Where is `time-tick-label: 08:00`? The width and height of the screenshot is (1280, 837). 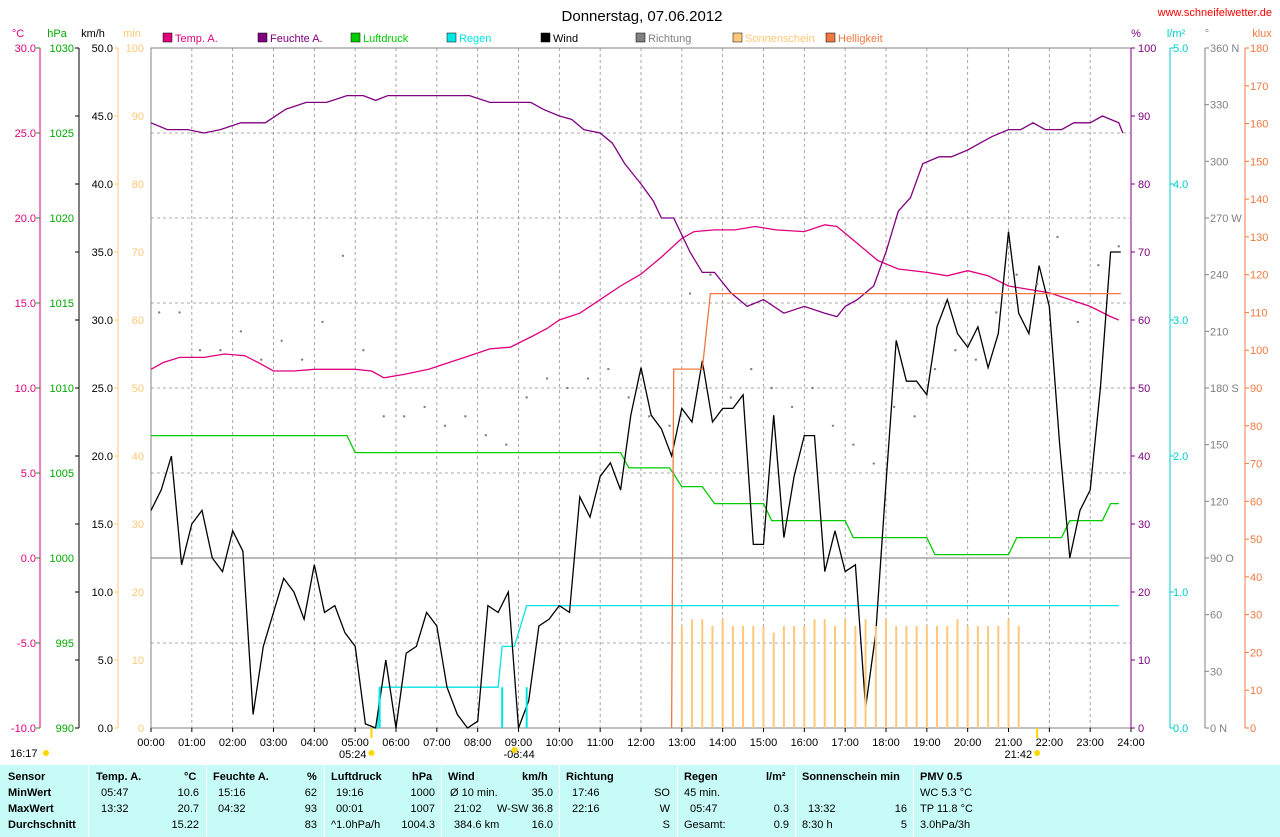
time-tick-label: 08:00 is located at coordinates (478, 743).